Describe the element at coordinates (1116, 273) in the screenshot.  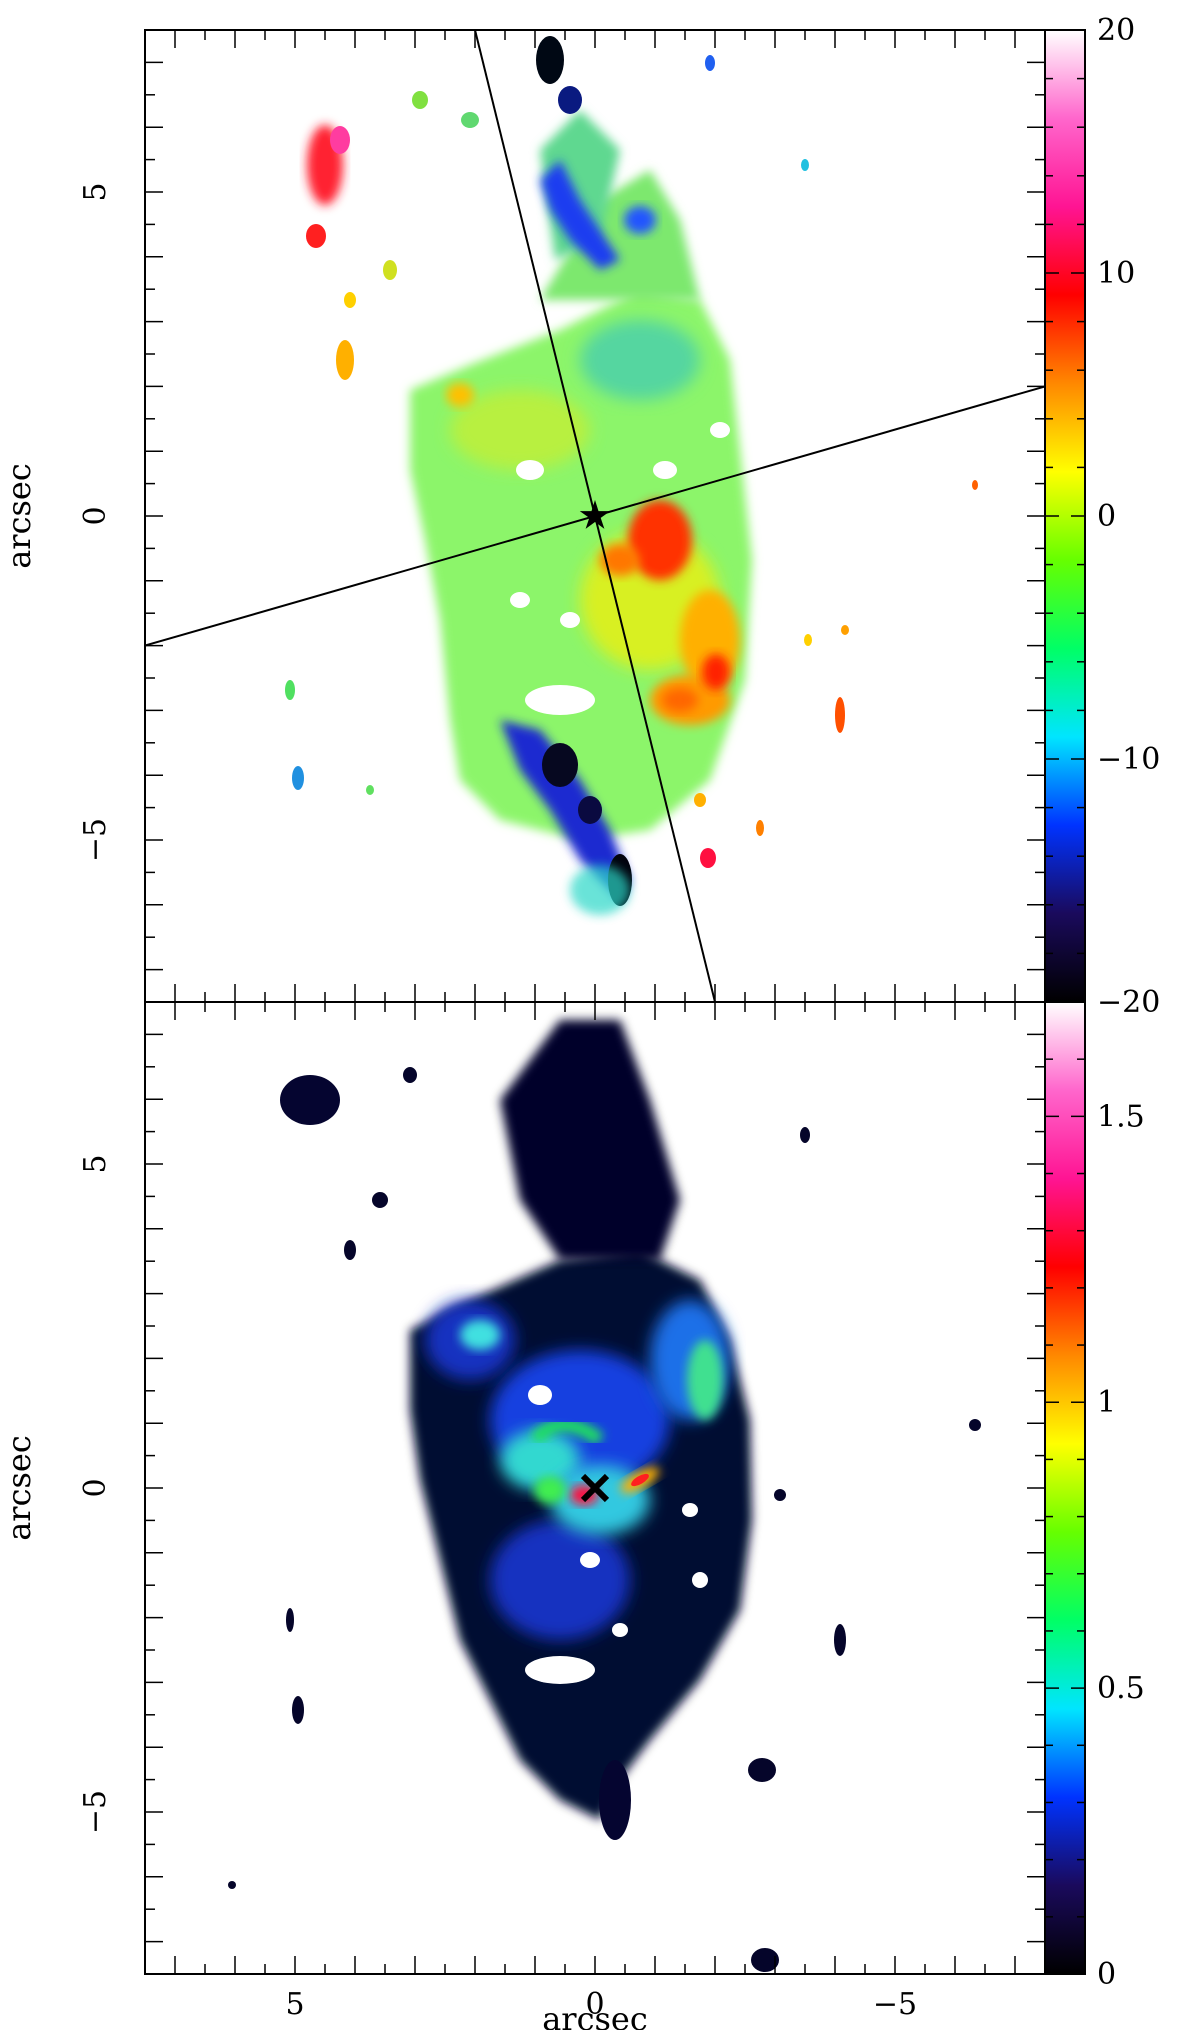
I see `colorbar-tick-label: 10` at that location.